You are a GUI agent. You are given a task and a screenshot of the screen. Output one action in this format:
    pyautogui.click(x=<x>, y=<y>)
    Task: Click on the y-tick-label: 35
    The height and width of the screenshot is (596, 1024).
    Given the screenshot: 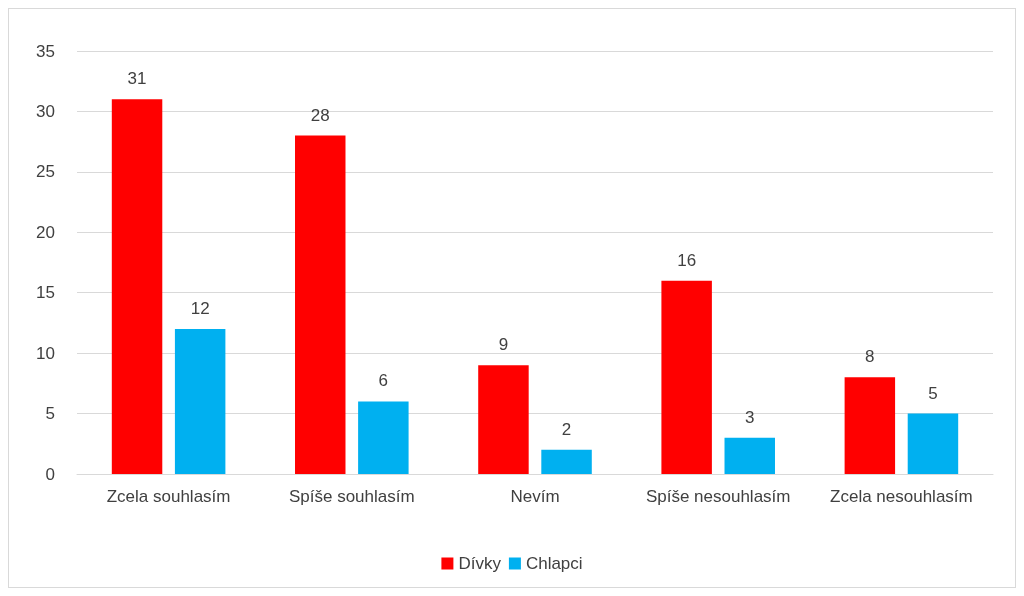 What is the action you would take?
    pyautogui.click(x=45, y=51)
    